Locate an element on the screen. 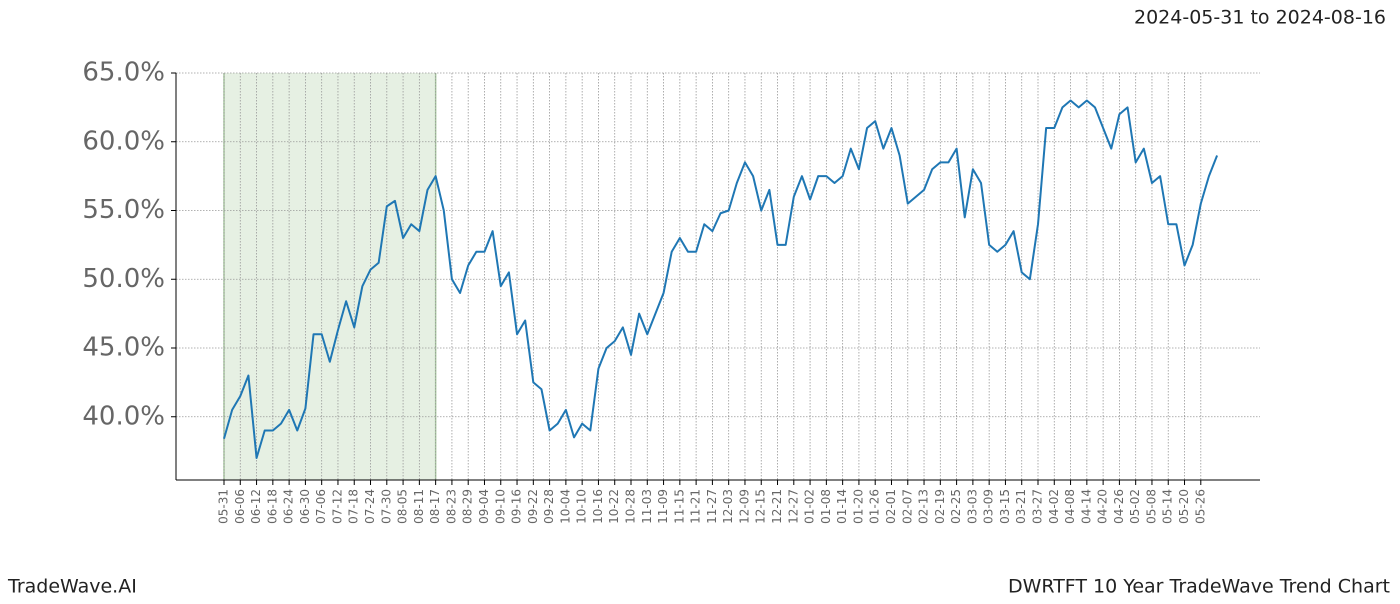 This screenshot has width=1400, height=604. x-tick-label: 06-24 is located at coordinates (289, 506).